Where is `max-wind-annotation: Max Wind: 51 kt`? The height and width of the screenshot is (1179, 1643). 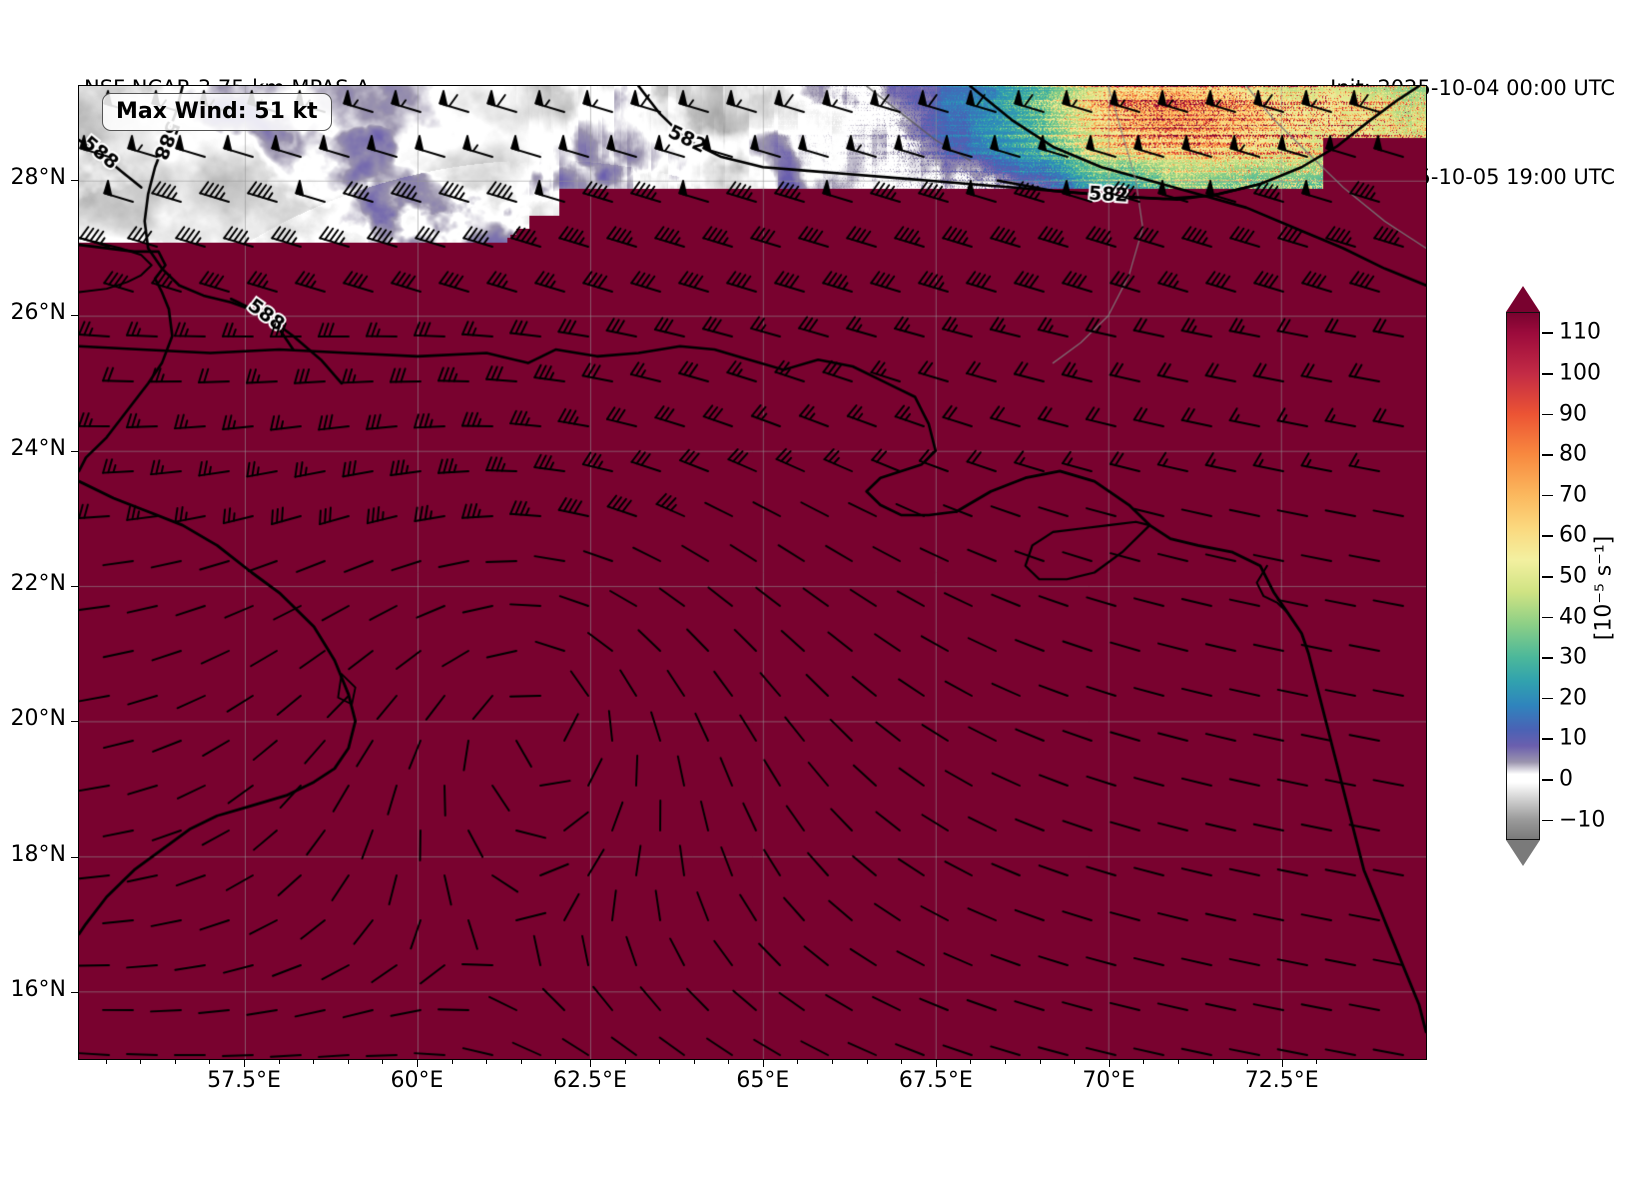 max-wind-annotation: Max Wind: 51 kt is located at coordinates (217, 112).